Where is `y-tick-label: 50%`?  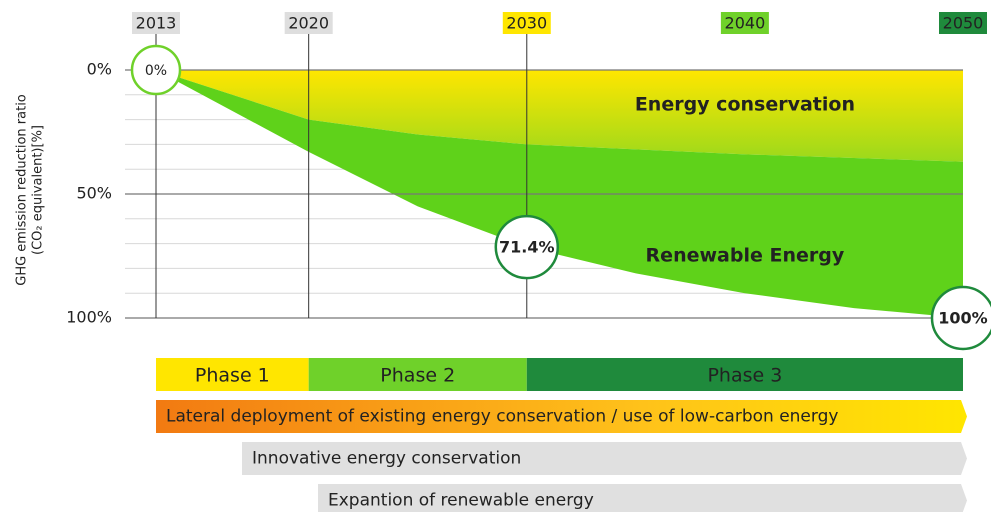 y-tick-label: 50% is located at coordinates (94, 193).